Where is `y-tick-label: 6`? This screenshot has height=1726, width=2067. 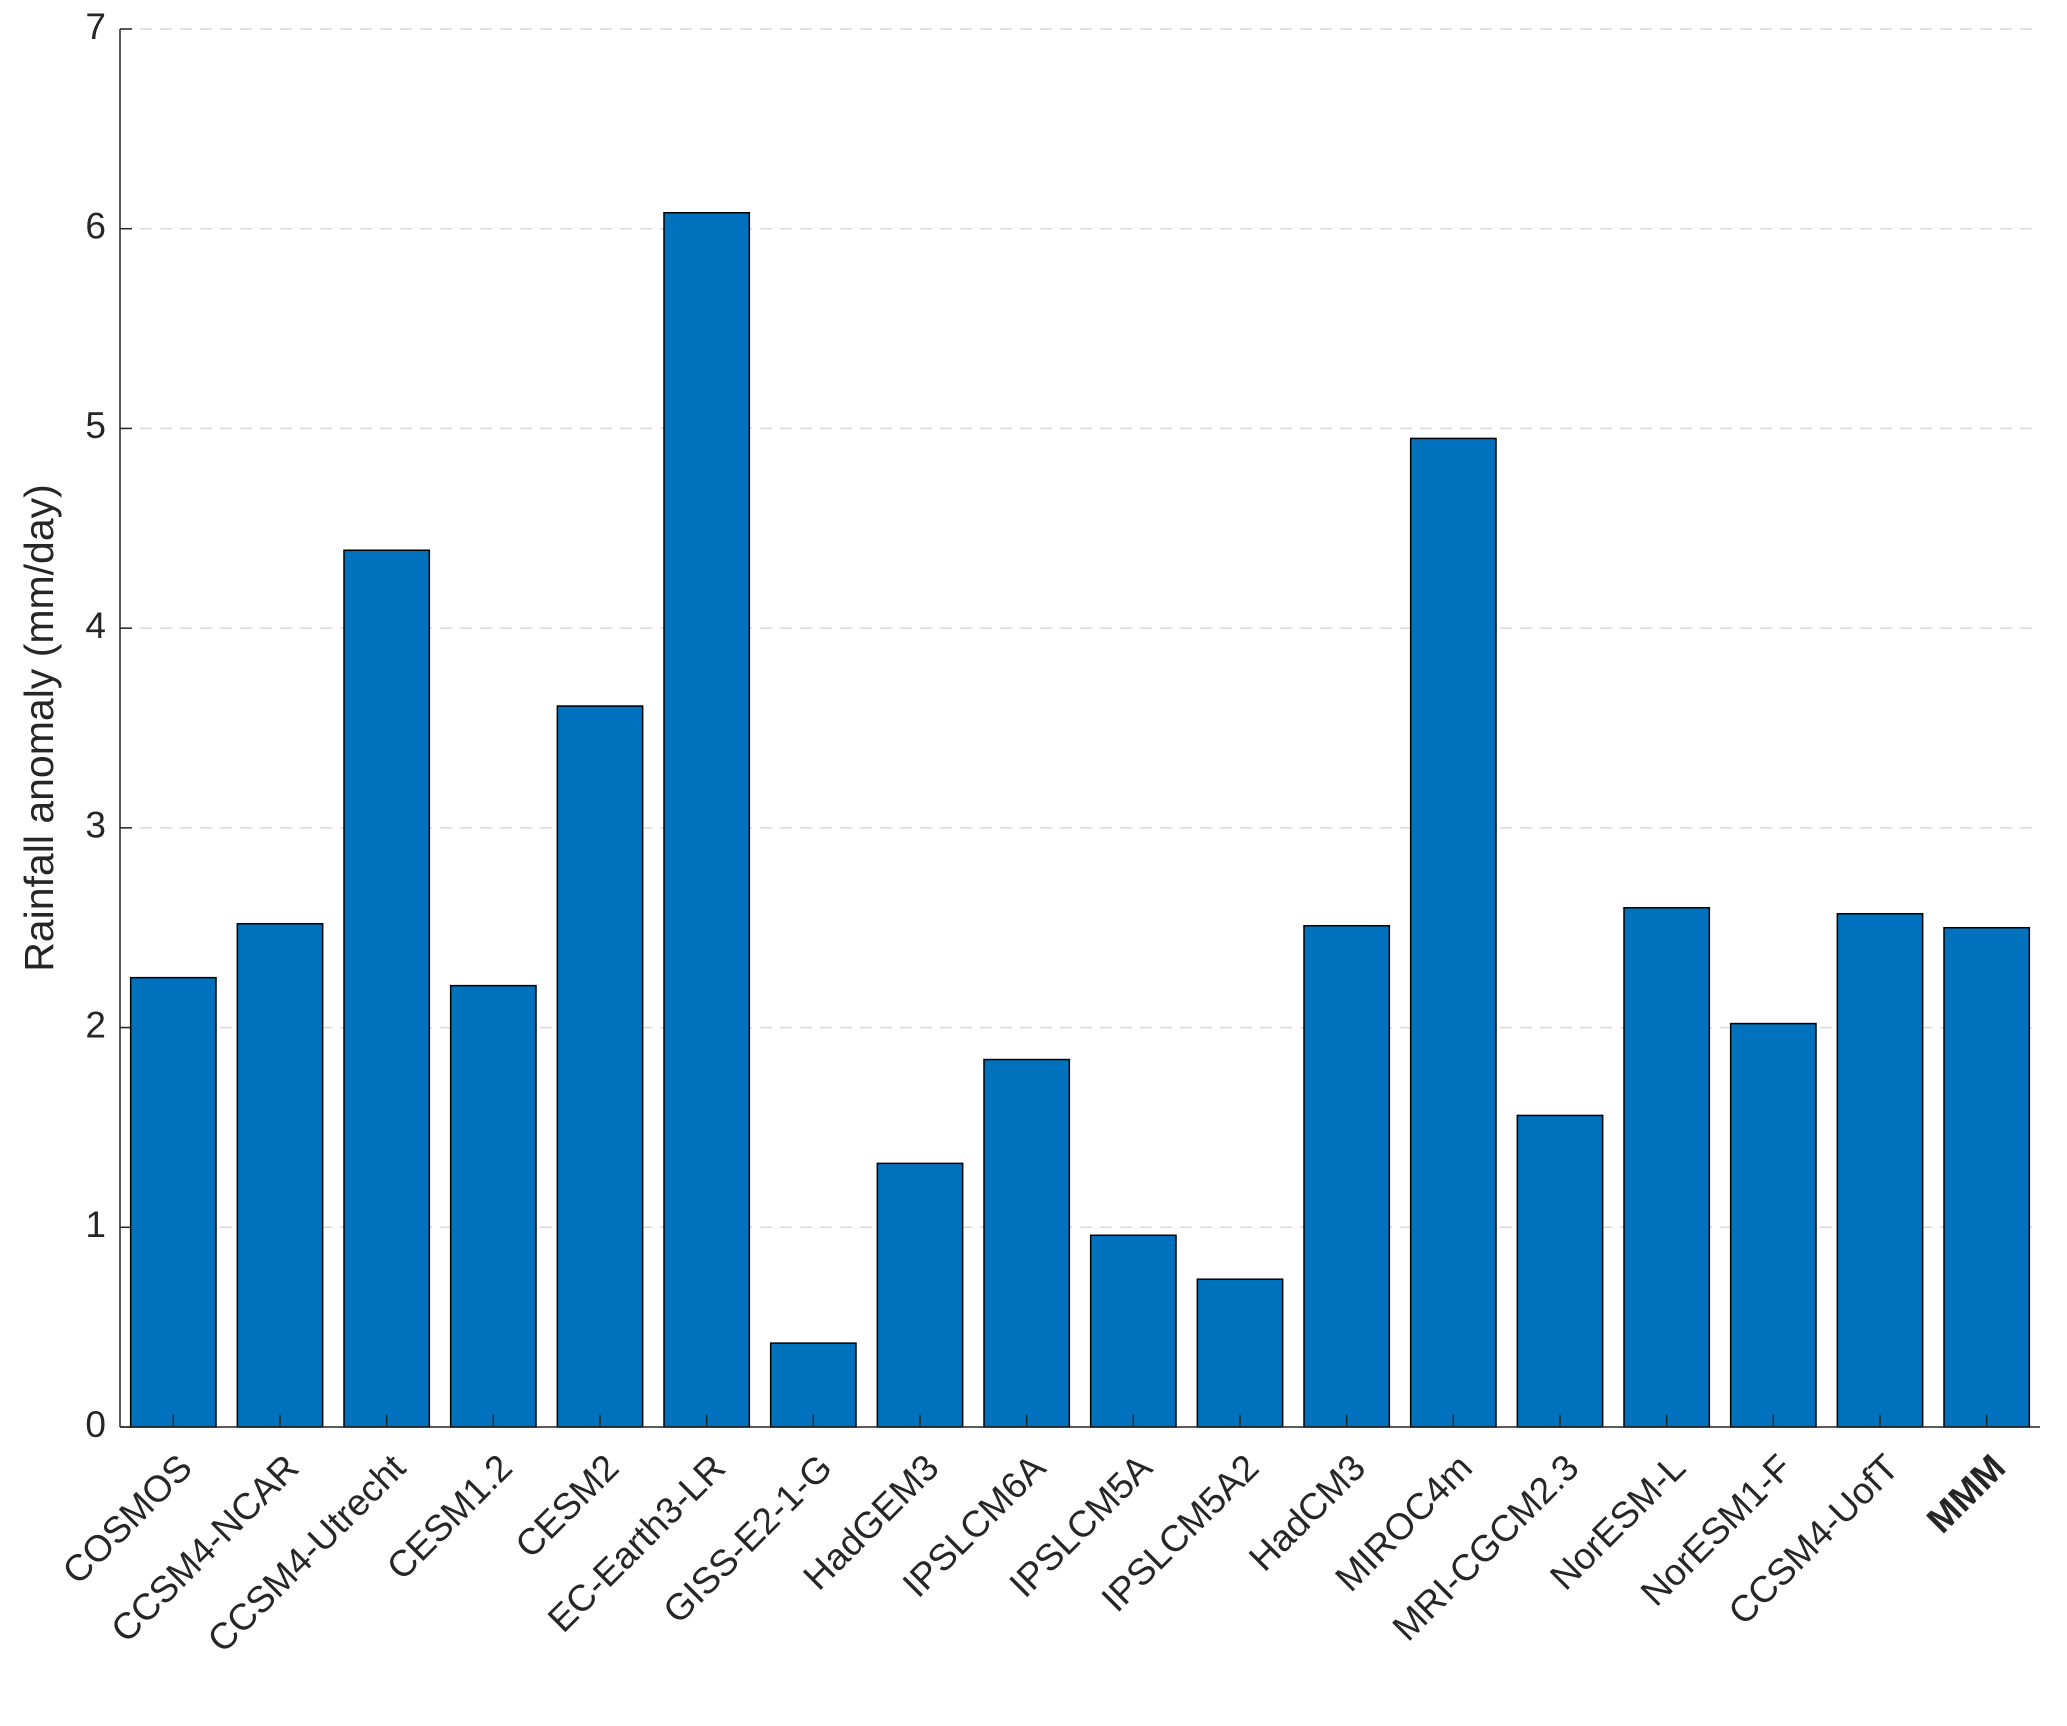
y-tick-label: 6 is located at coordinates (95, 225).